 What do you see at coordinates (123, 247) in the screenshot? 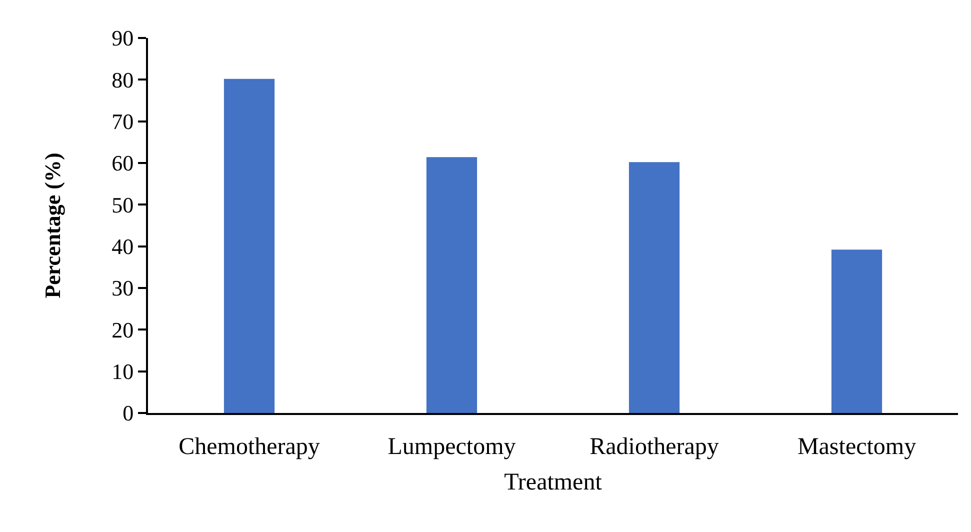
I see `y-tick-label: 40` at bounding box center [123, 247].